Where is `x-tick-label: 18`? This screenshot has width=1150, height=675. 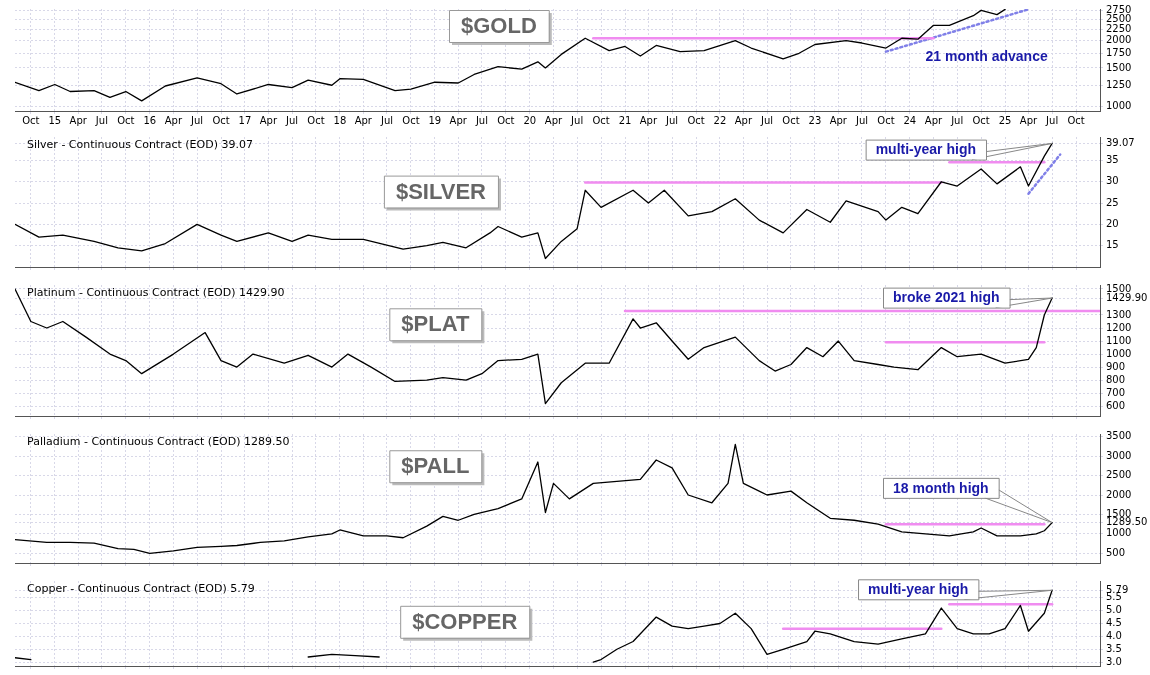
x-tick-label: 18 is located at coordinates (340, 120).